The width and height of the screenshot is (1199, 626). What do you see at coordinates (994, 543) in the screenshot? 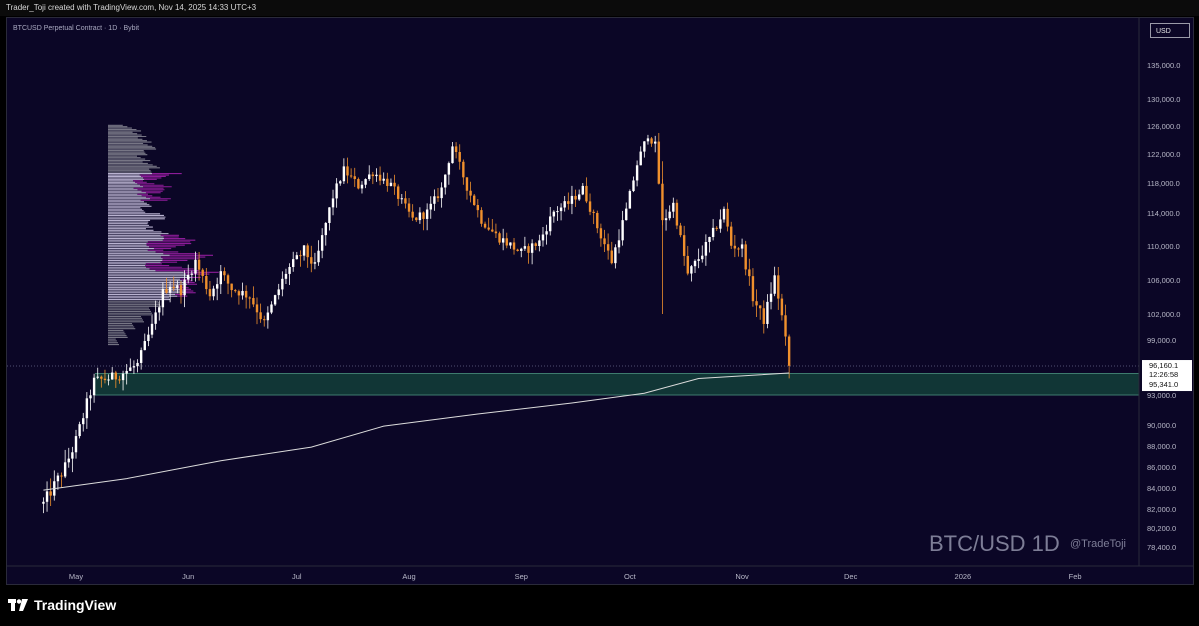
I see `watermark-title: BTC/USD 1D` at bounding box center [994, 543].